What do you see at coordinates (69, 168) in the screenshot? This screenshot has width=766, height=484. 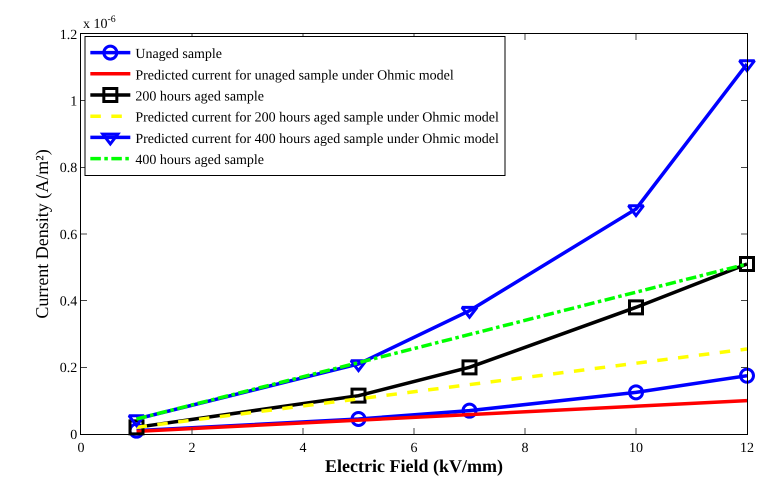 I see `y-tick-label: 0.8` at bounding box center [69, 168].